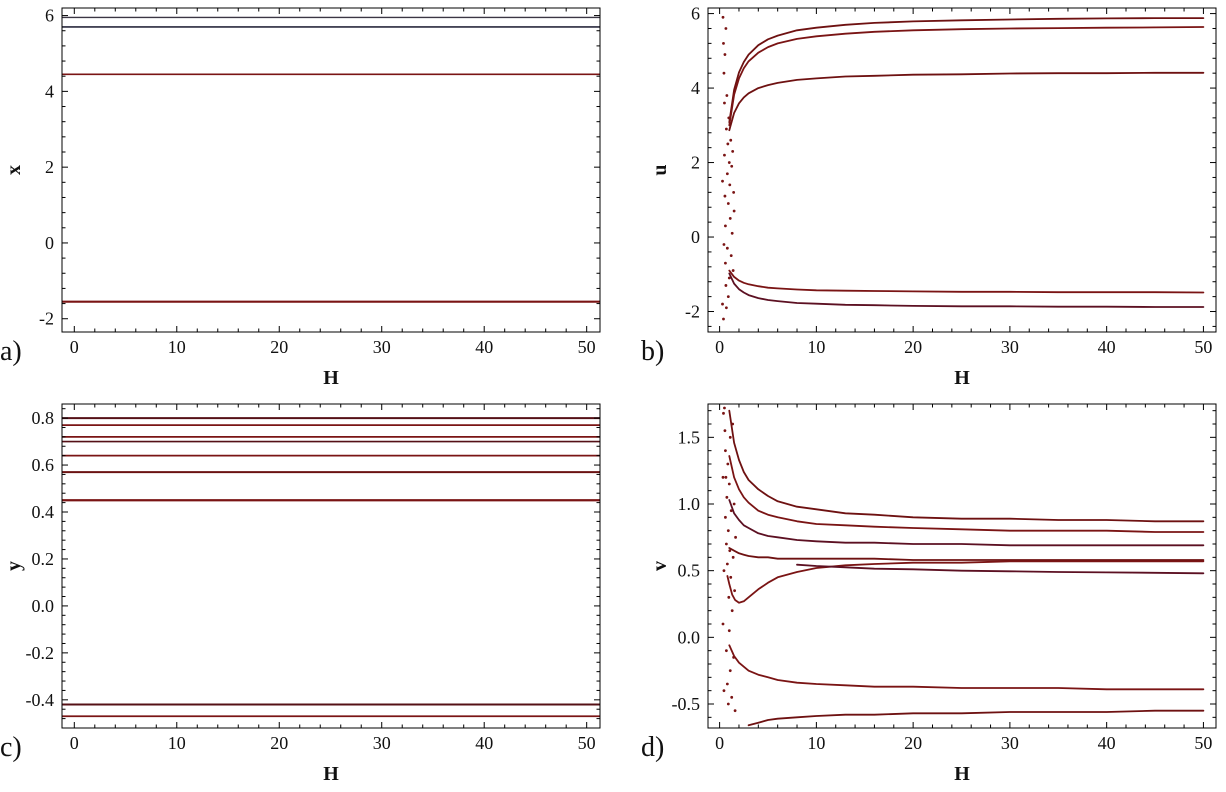 The height and width of the screenshot is (792, 1226). Describe the element at coordinates (14, 170) in the screenshot. I see `svg-text: x` at that location.